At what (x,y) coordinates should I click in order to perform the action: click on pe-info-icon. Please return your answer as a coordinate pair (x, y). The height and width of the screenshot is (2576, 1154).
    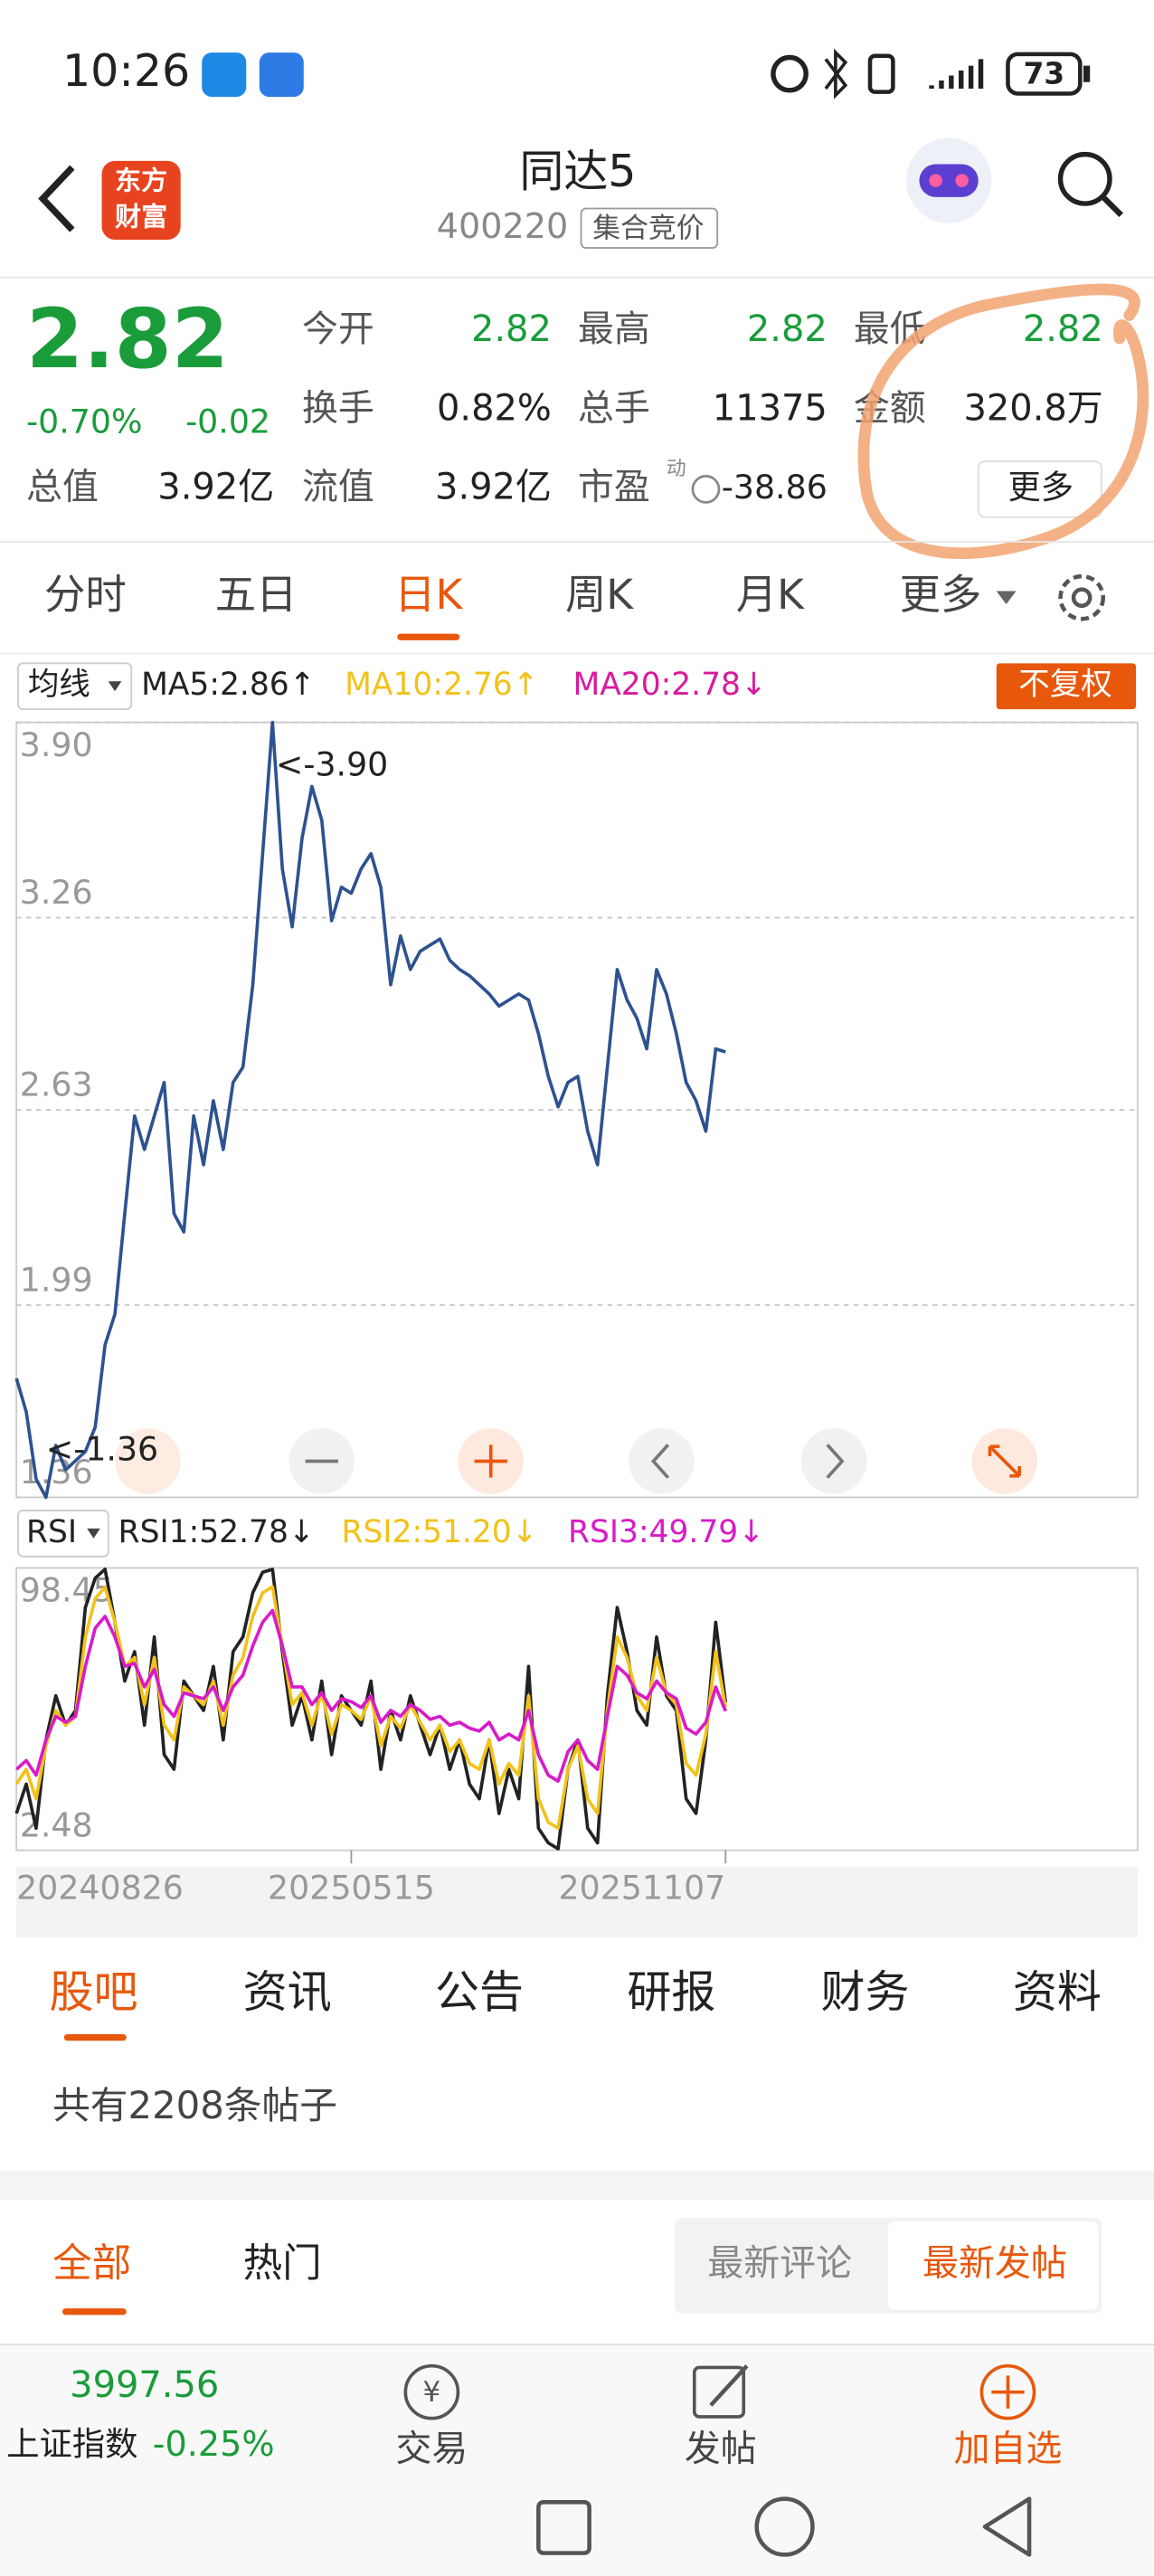
    Looking at the image, I should click on (706, 489).